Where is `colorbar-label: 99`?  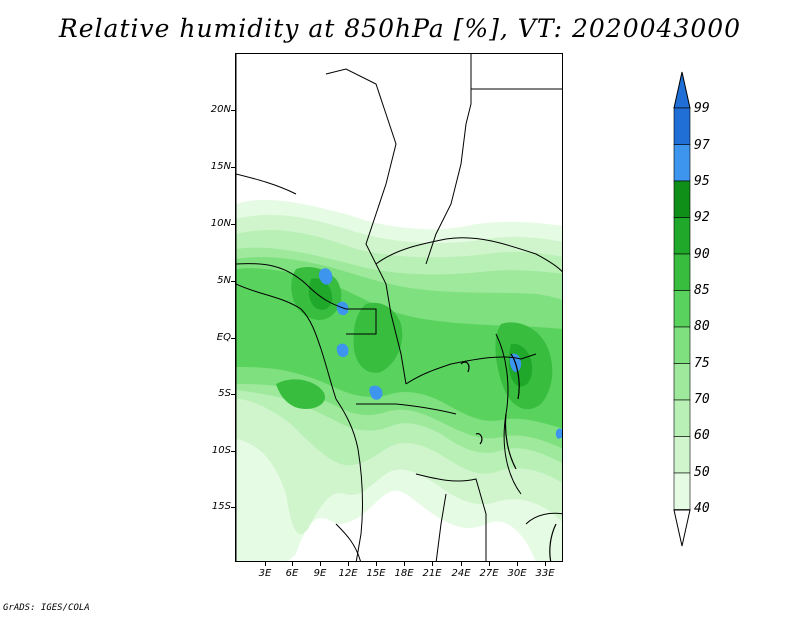
colorbar-label: 99 is located at coordinates (702, 108).